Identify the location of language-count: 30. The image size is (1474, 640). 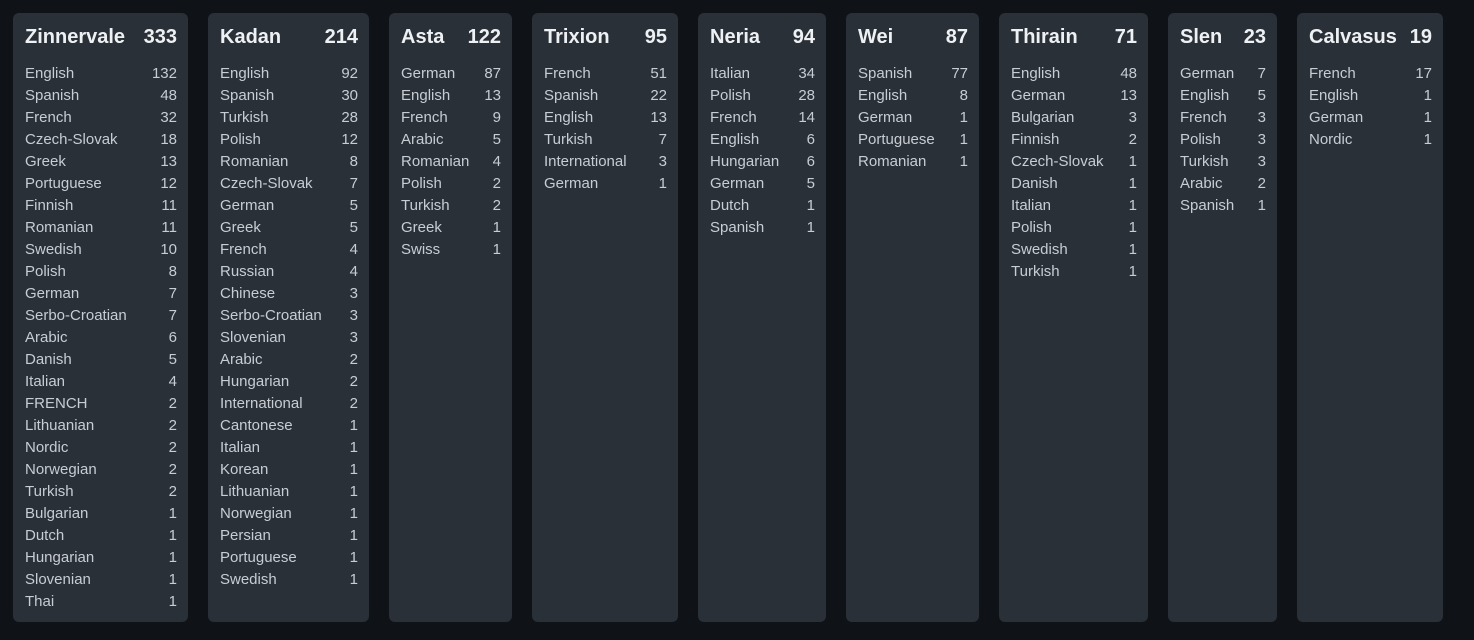
(349, 95).